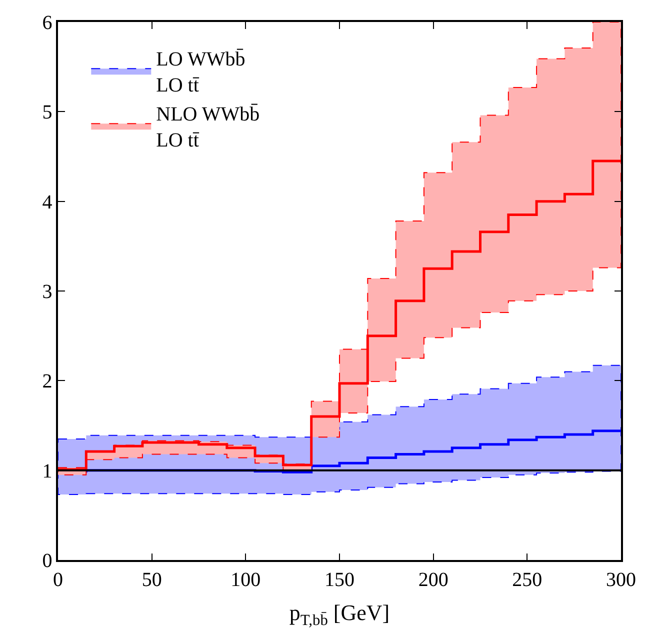 The image size is (648, 642). I want to click on y-tick-label: 5, so click(47, 113).